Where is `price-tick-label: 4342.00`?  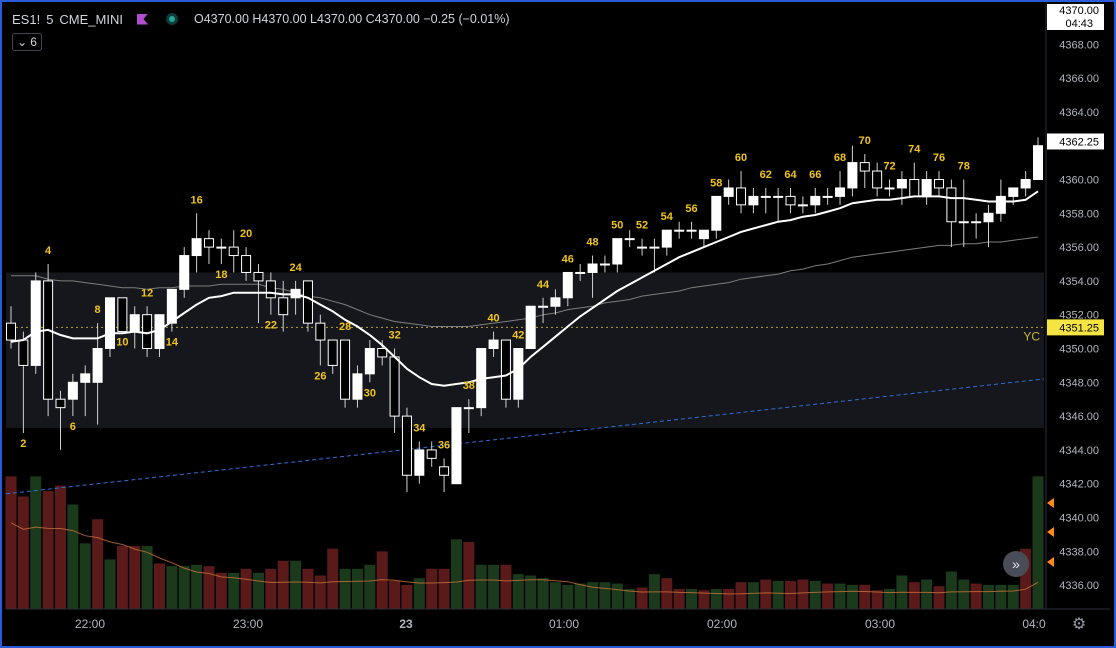
price-tick-label: 4342.00 is located at coordinates (1079, 485).